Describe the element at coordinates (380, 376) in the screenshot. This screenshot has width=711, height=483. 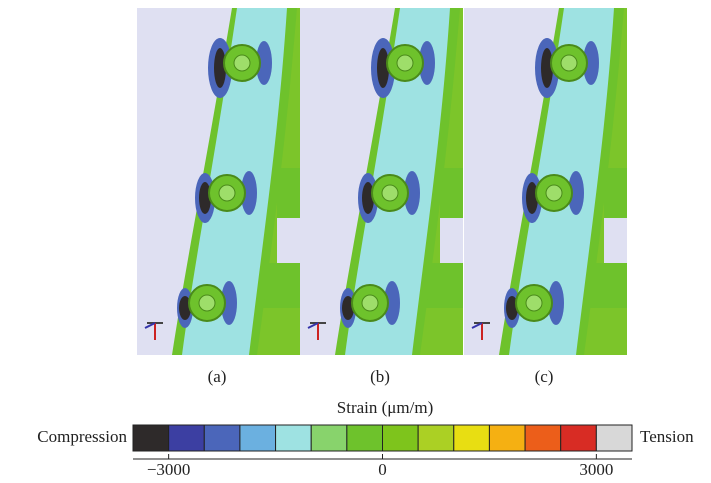
I see `panel-label: (b)` at that location.